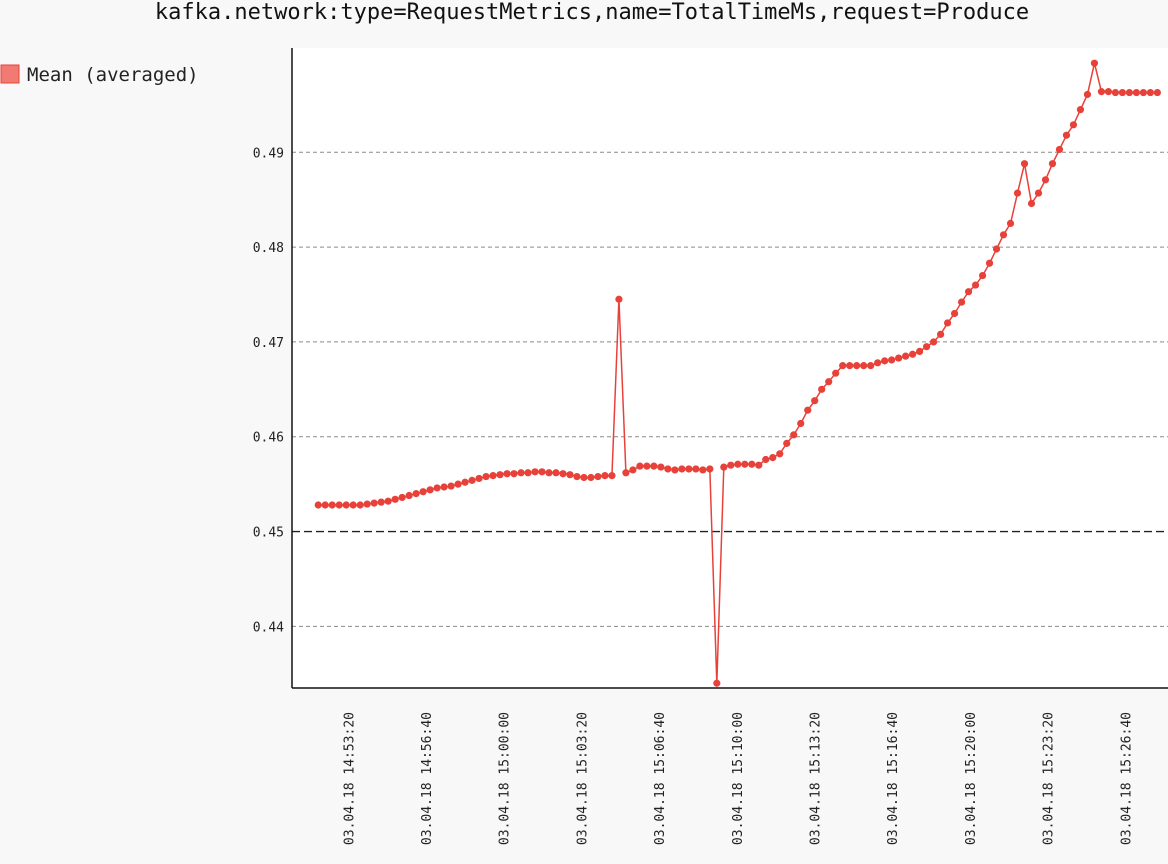  I want to click on x-tick-label: 03.04.18 15:23:20, so click(1049, 778).